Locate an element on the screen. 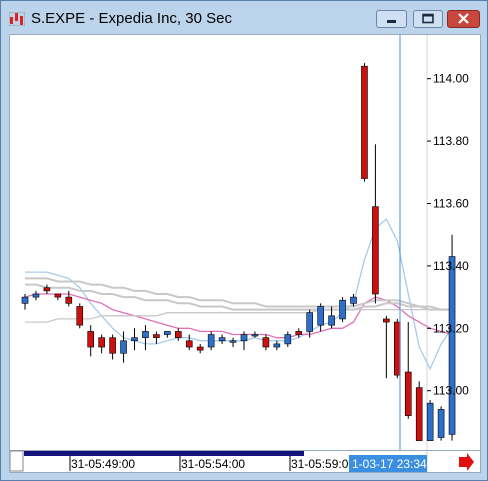 This screenshot has height=481, width=488. time-range-bar is located at coordinates (164, 453).